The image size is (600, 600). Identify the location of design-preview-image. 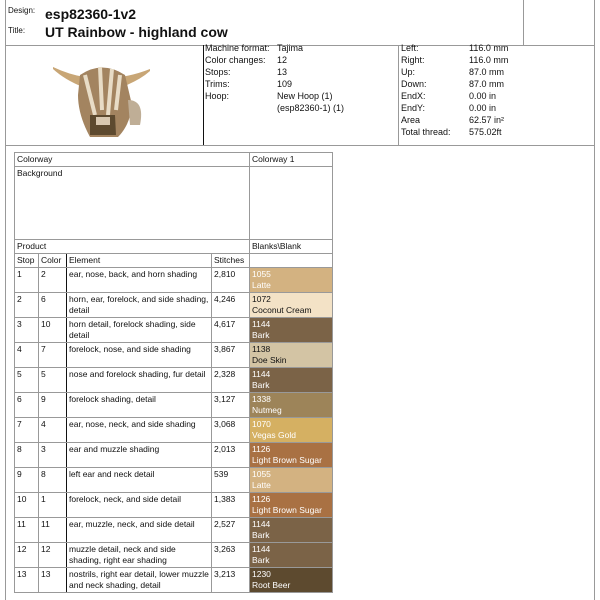
(101, 101).